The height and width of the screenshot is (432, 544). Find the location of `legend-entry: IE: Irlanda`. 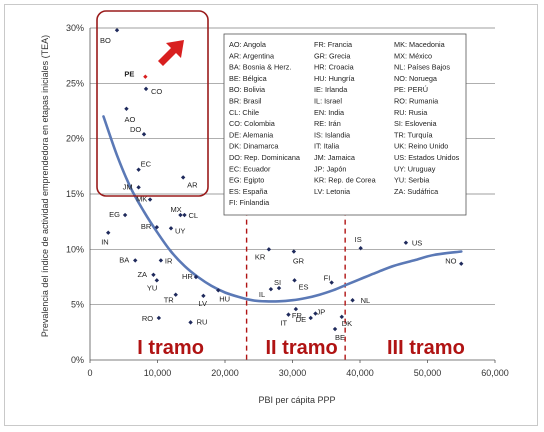

legend-entry: IE: Irlanda is located at coordinates (331, 89).